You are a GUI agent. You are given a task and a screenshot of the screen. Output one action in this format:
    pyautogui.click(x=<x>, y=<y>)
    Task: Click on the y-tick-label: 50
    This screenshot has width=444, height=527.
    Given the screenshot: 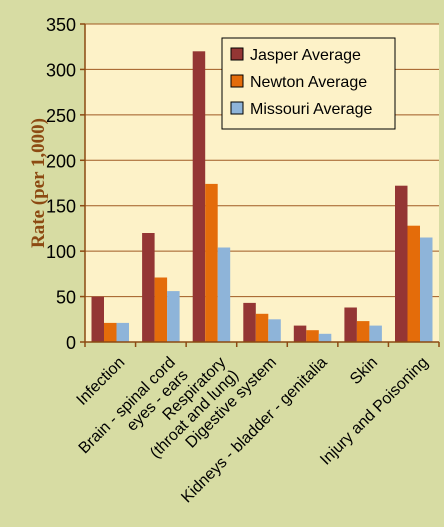 What is the action you would take?
    pyautogui.click(x=66, y=298)
    